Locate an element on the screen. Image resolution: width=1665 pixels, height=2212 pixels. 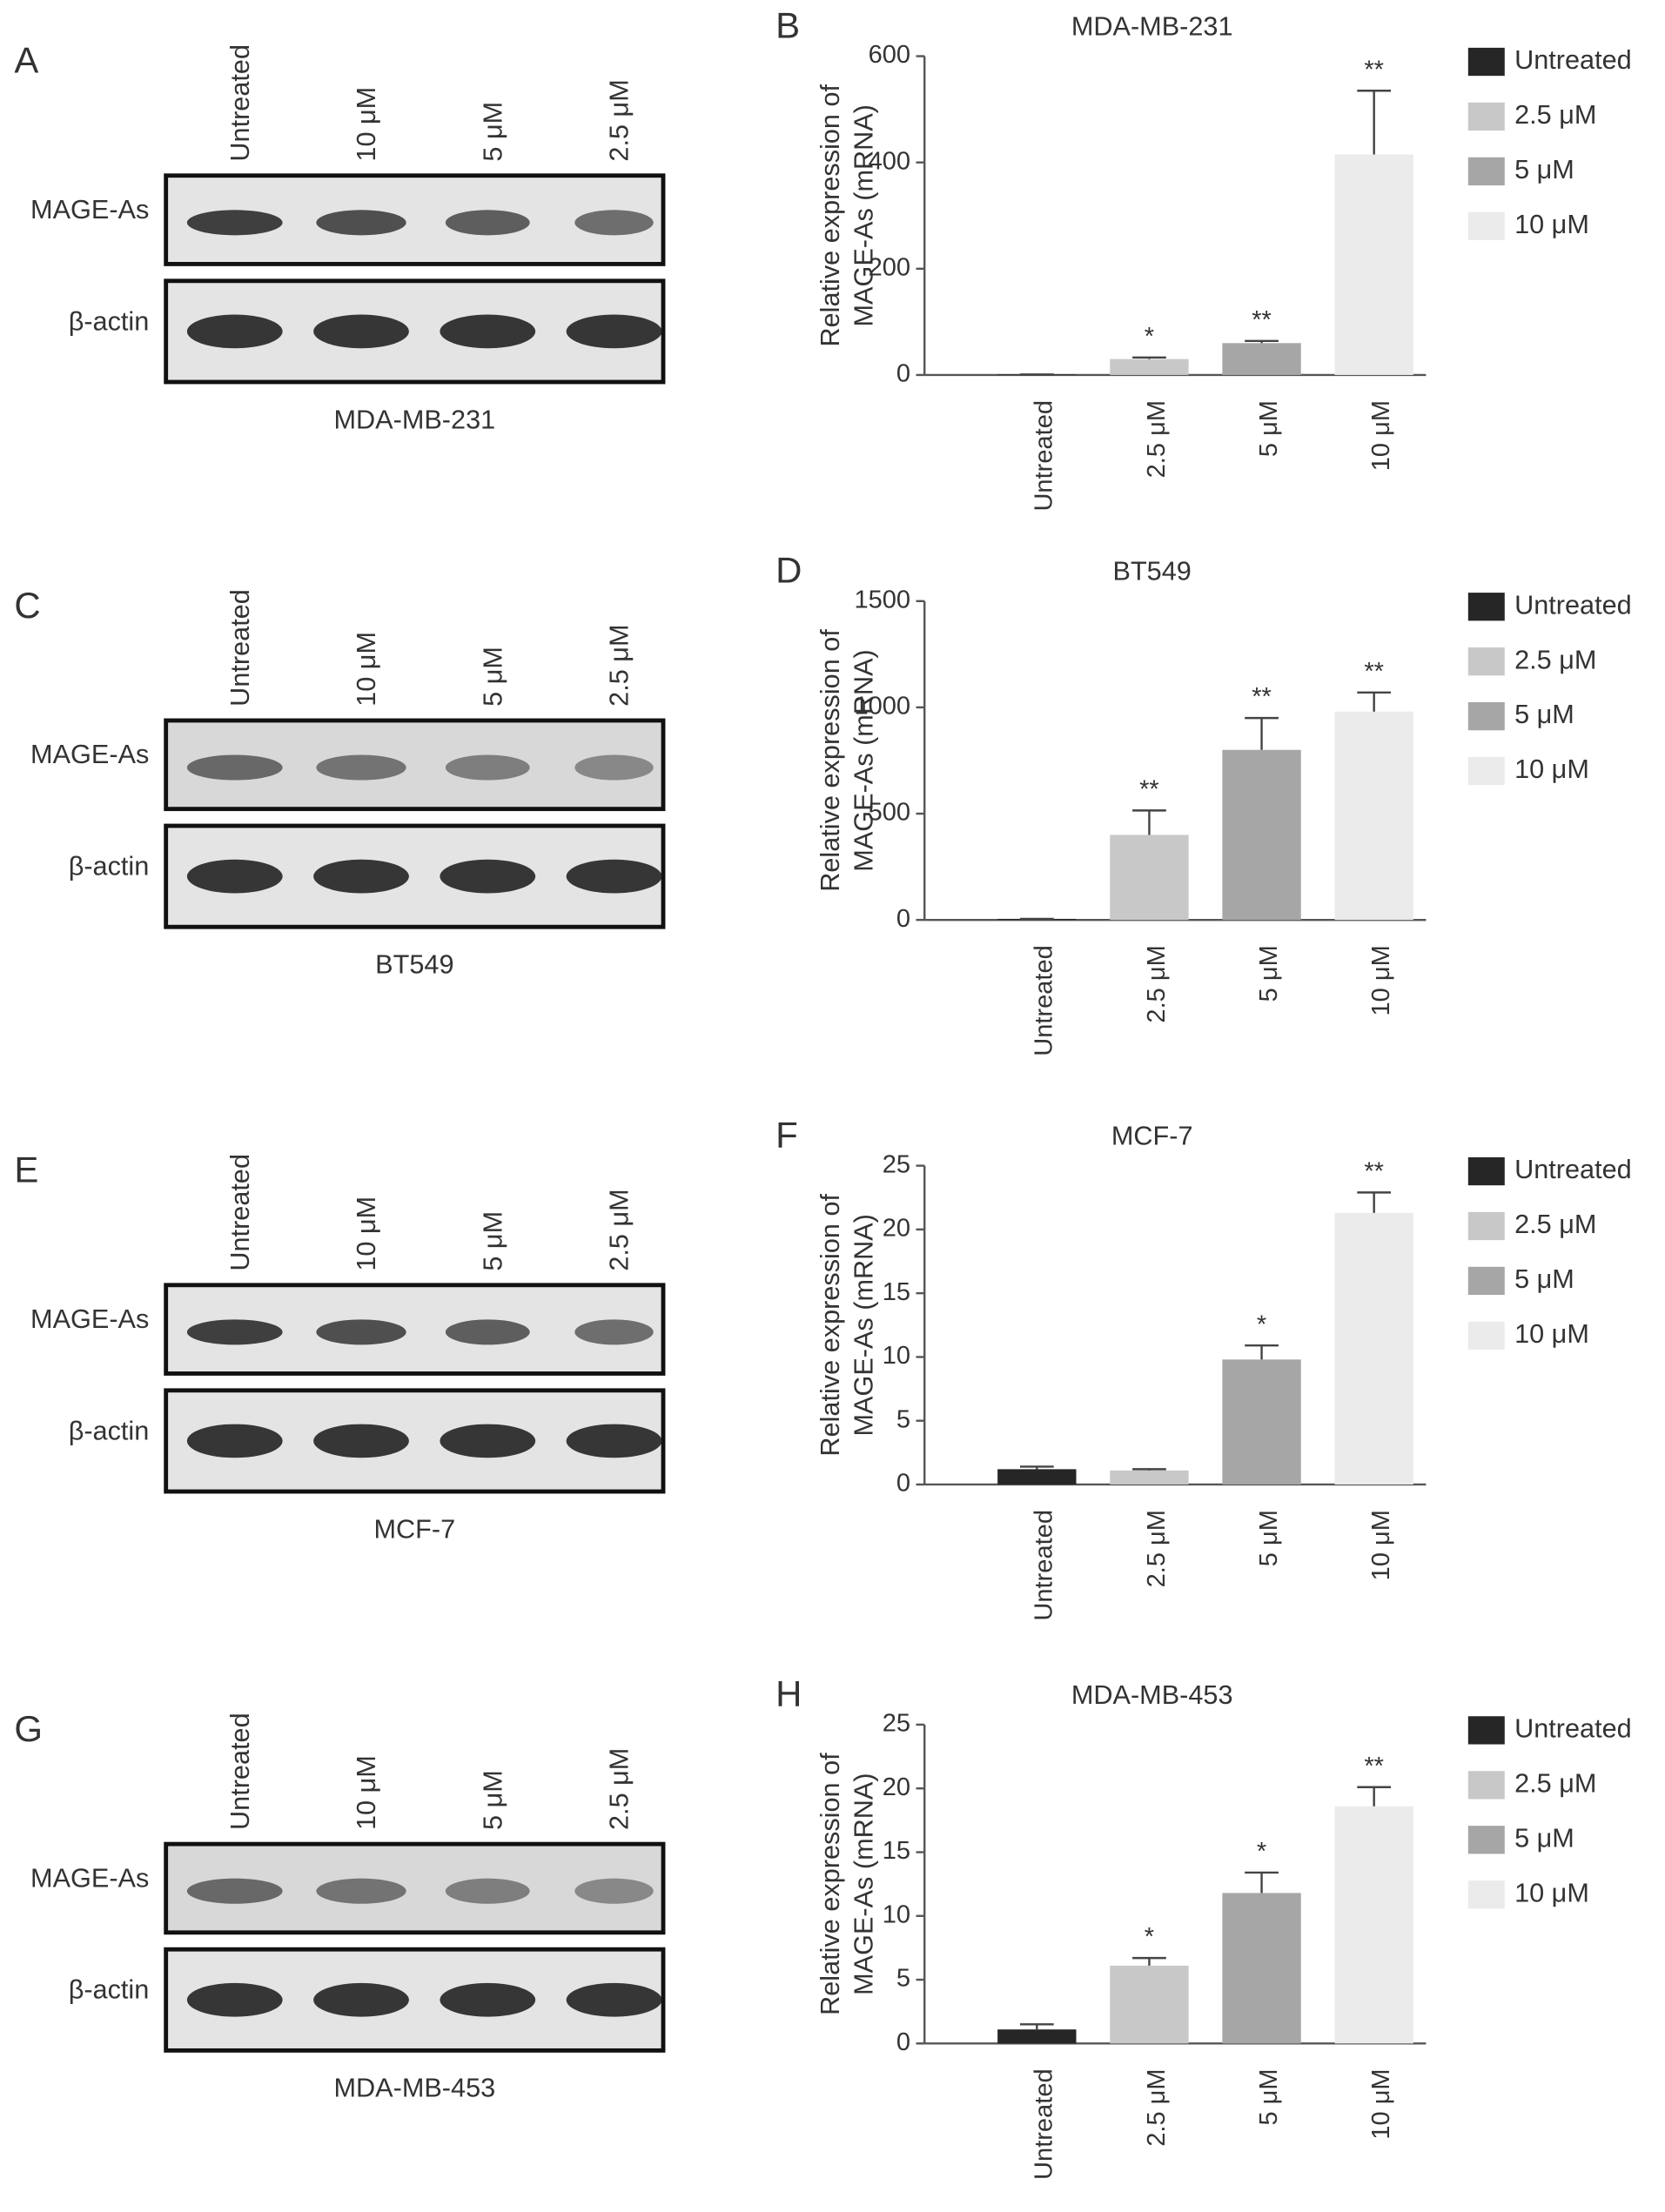
chart-title: MCF-7 is located at coordinates (1152, 1135).